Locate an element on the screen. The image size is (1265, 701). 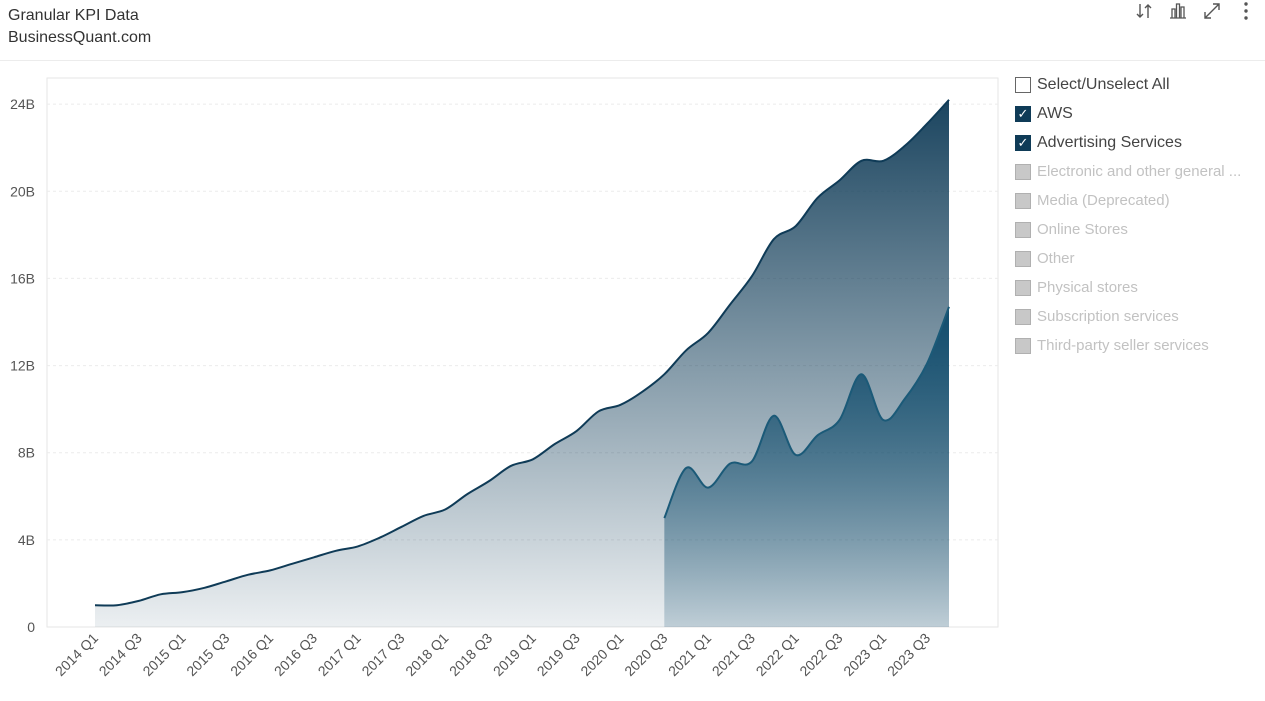
legend-item: ✓ Advertising Services is located at coordinates (1137, 142).